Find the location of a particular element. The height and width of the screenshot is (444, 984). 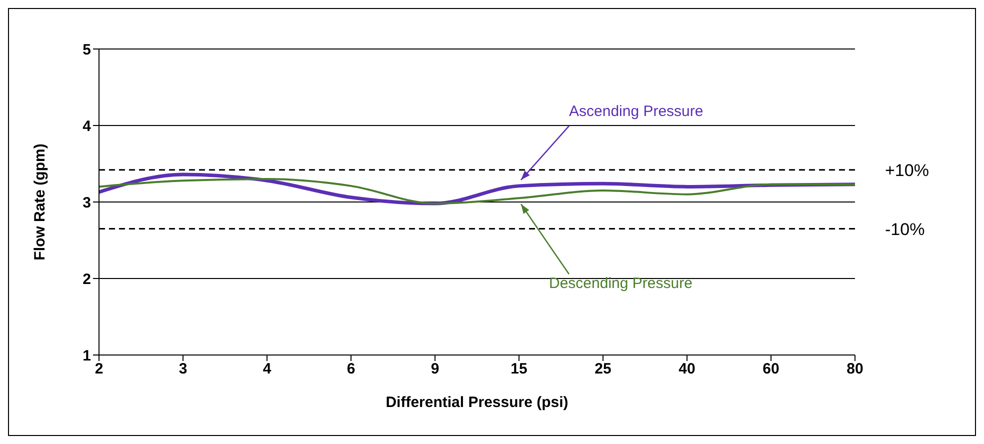

y-tick-label: 3 is located at coordinates (86, 203).